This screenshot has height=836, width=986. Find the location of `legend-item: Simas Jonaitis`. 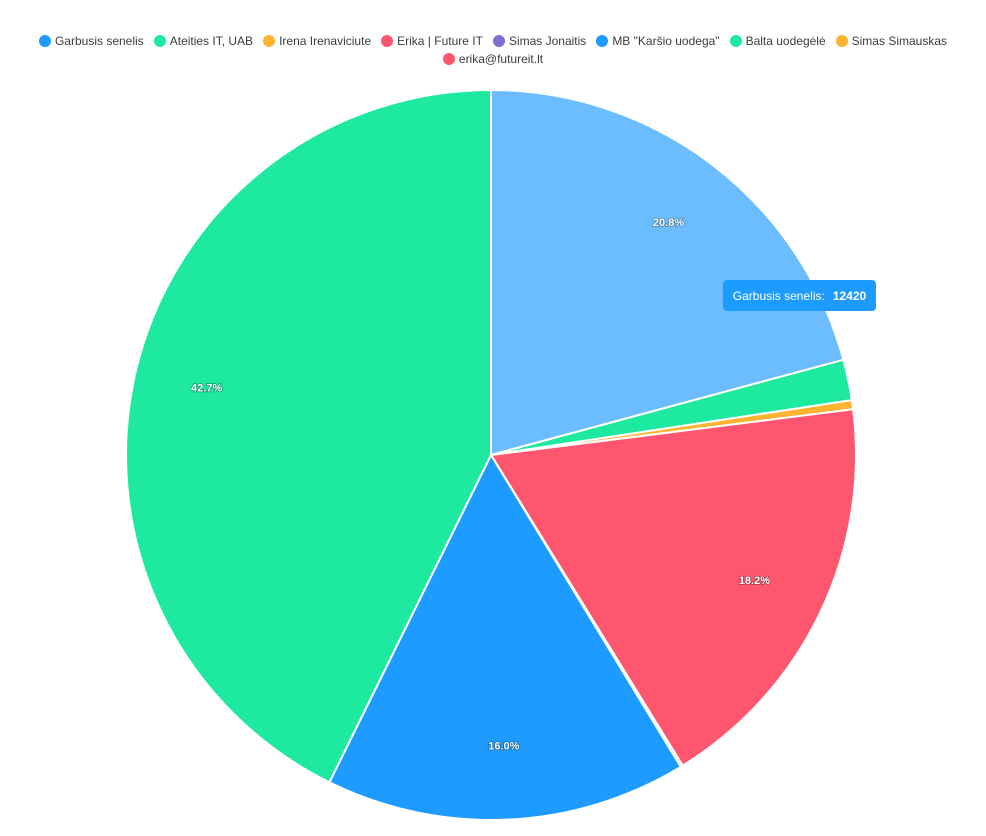

legend-item: Simas Jonaitis is located at coordinates (539, 40).